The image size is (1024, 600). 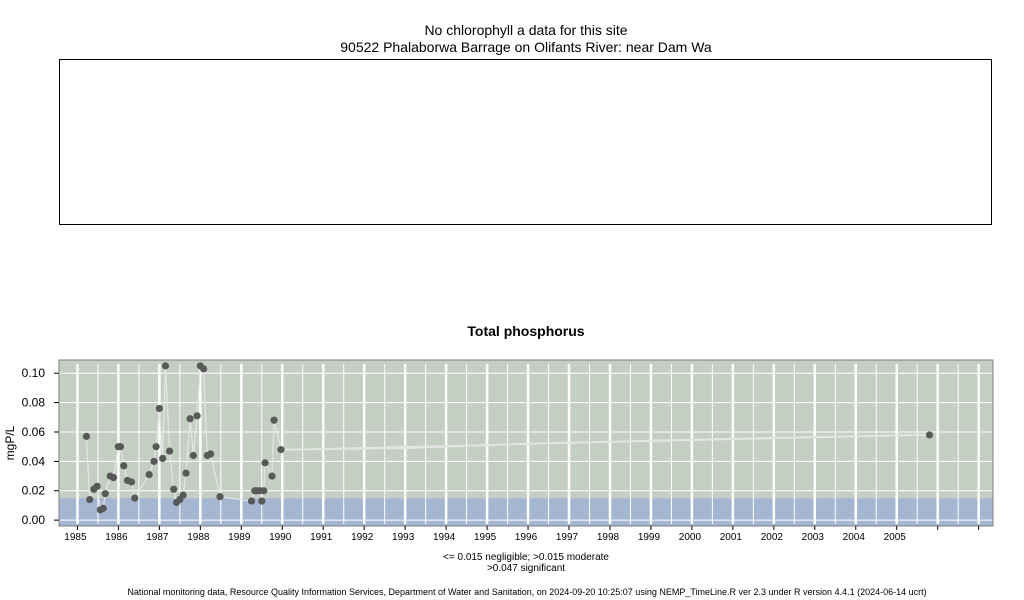 What do you see at coordinates (10, 442) in the screenshot?
I see `y-axis-label: mgP/L` at bounding box center [10, 442].